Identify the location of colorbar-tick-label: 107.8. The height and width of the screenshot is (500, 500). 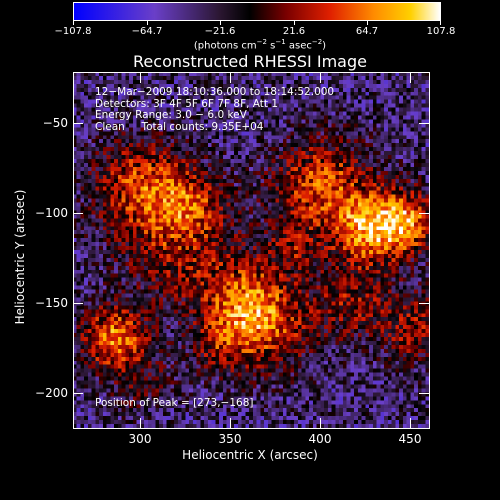
(441, 31).